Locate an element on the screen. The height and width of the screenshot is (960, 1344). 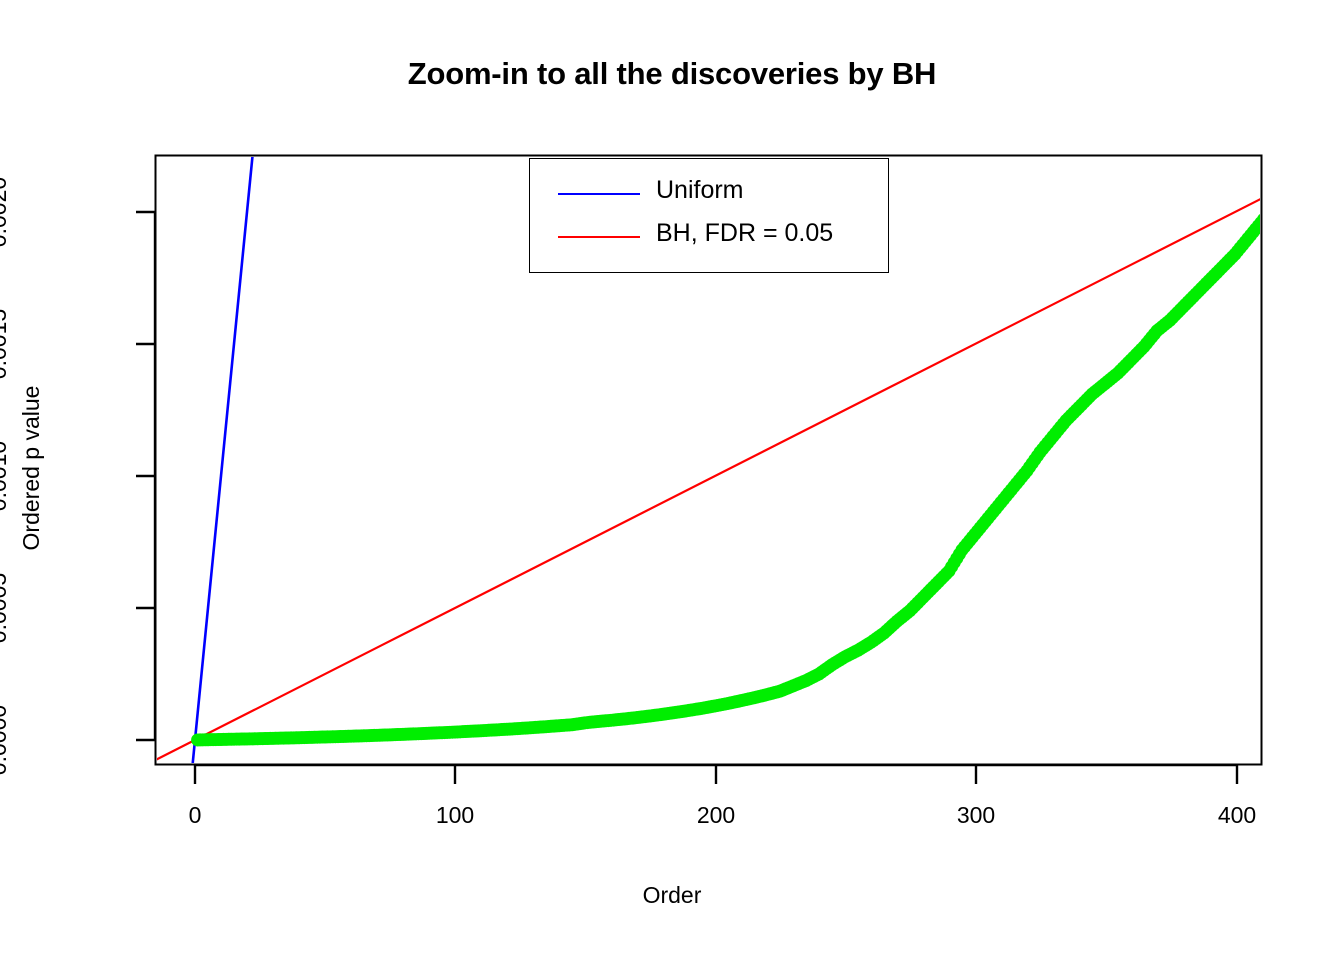
legend-label-uniform: Uniform is located at coordinates (700, 190).